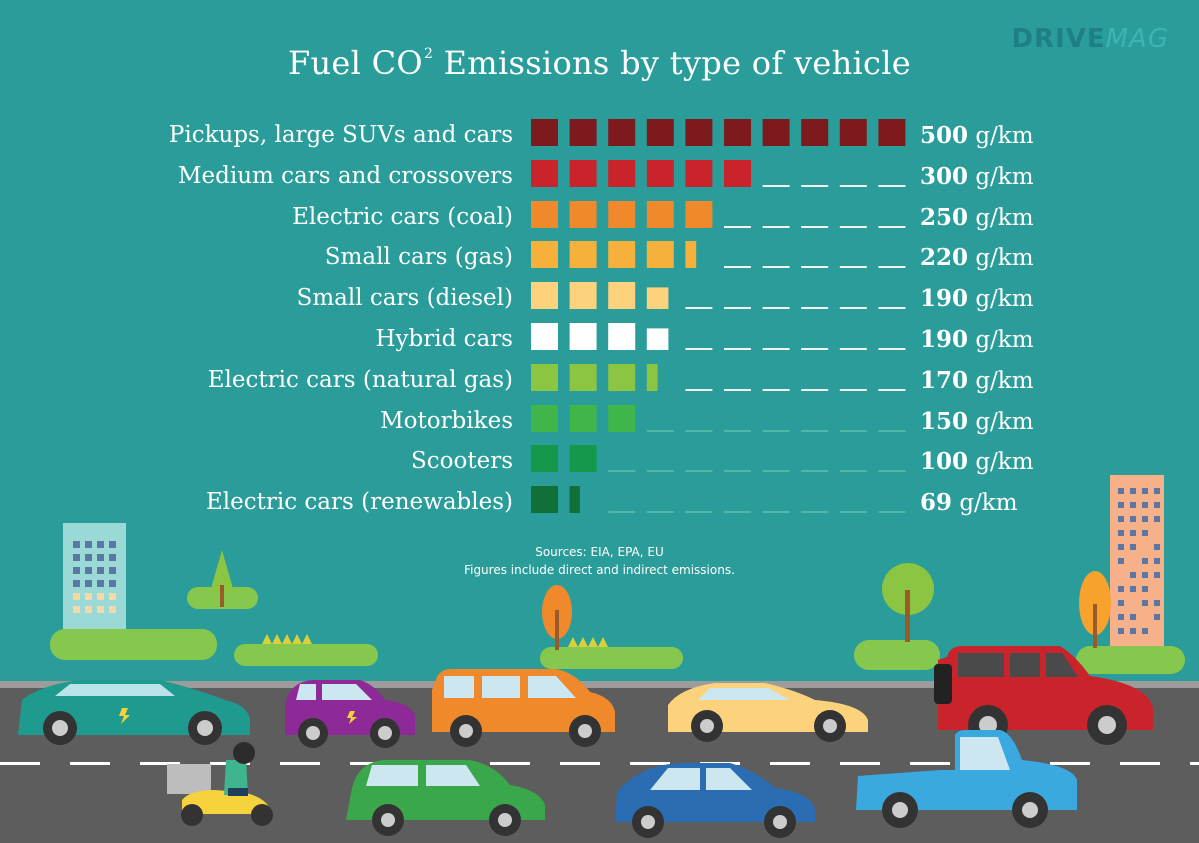 This screenshot has width=1199, height=843. What do you see at coordinates (340, 135) in the screenshot?
I see `category-label: Pickups, large SUVs and cars` at bounding box center [340, 135].